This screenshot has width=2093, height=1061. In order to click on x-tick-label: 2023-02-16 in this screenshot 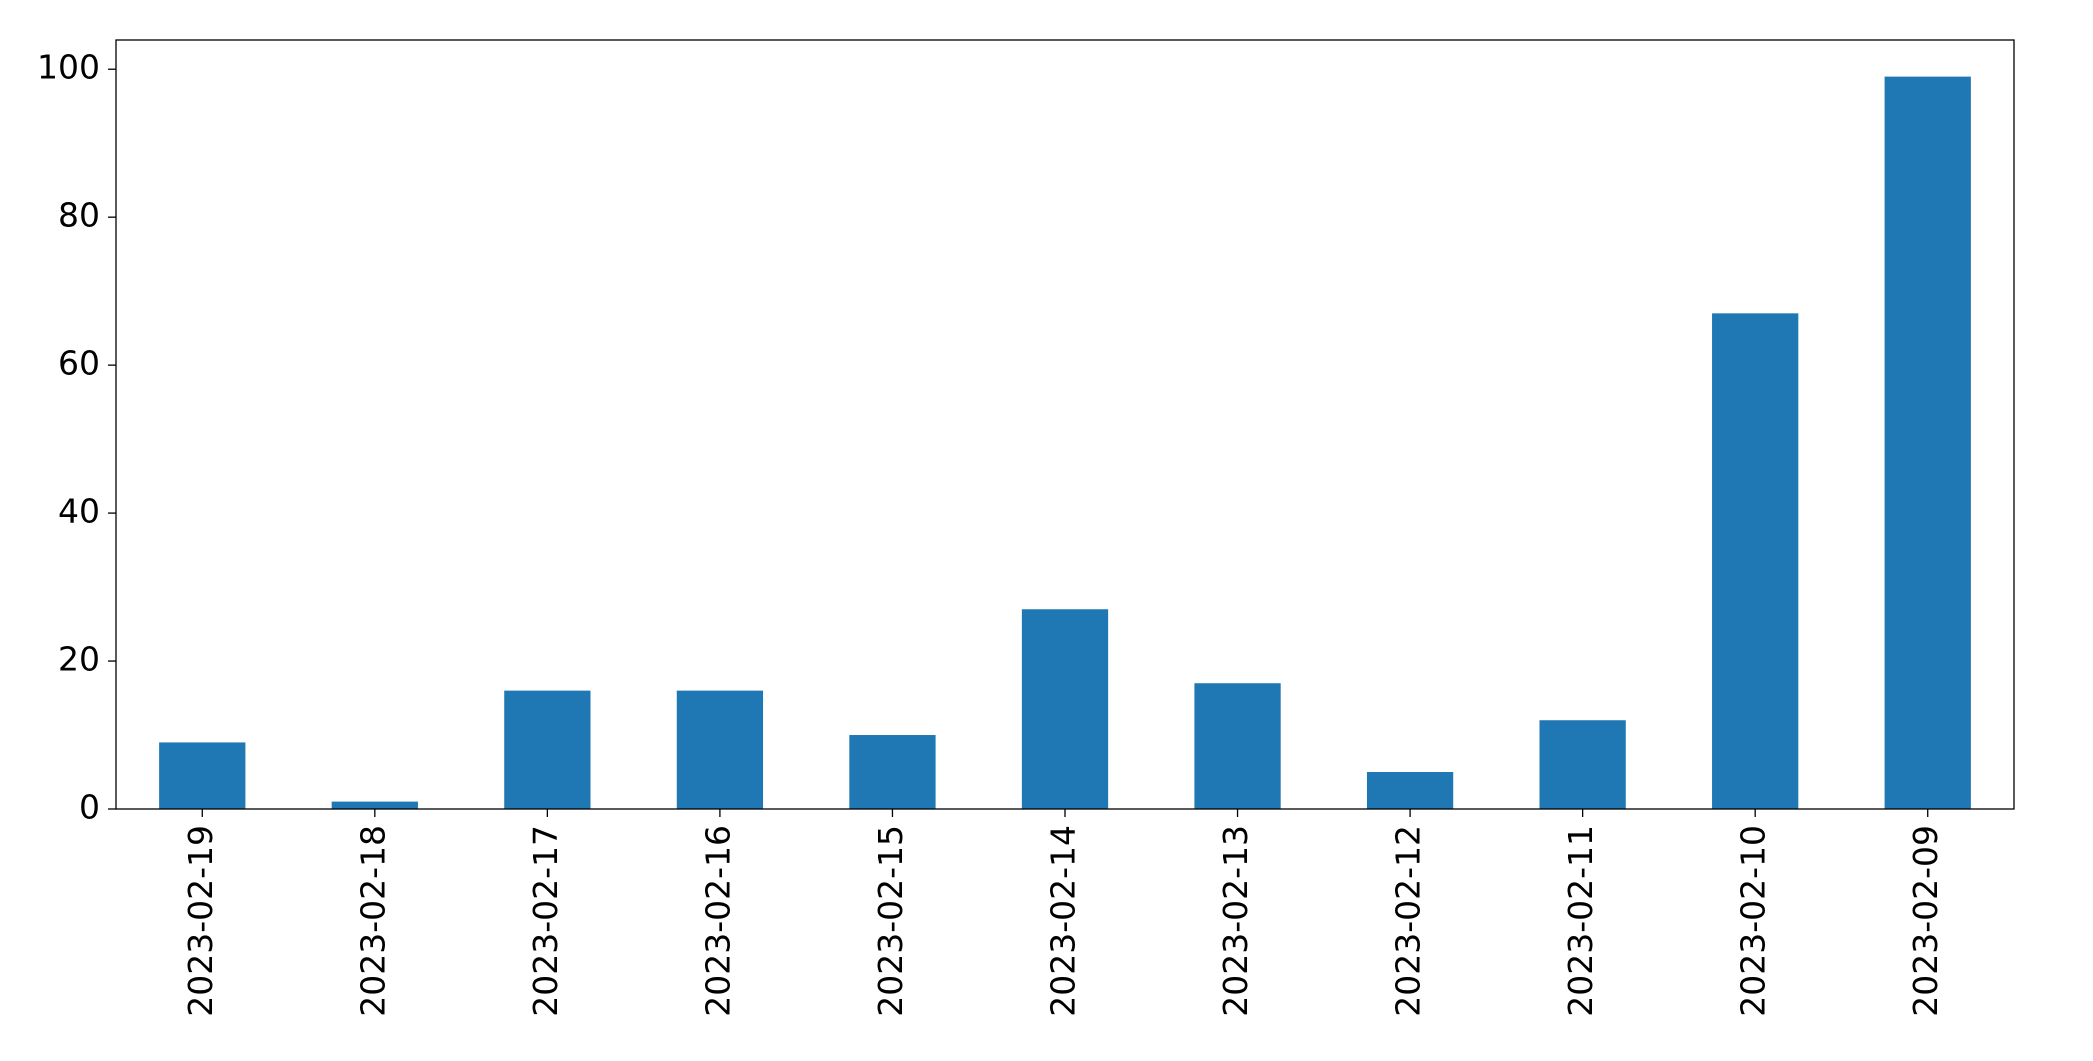, I will do `click(717, 921)`.